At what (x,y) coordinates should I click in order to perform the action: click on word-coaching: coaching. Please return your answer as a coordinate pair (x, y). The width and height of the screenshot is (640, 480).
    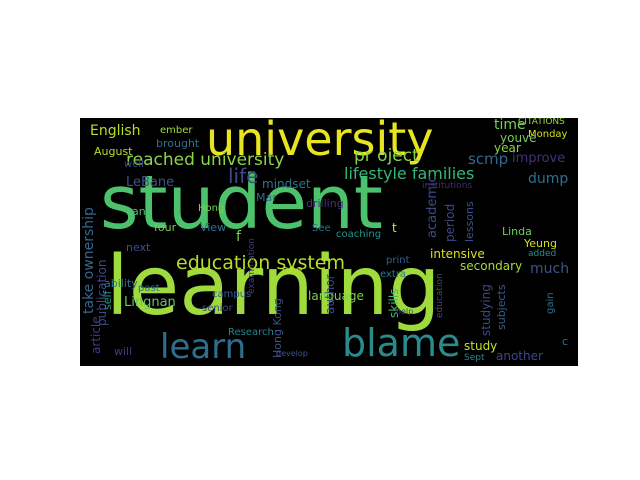
    Looking at the image, I should click on (359, 234).